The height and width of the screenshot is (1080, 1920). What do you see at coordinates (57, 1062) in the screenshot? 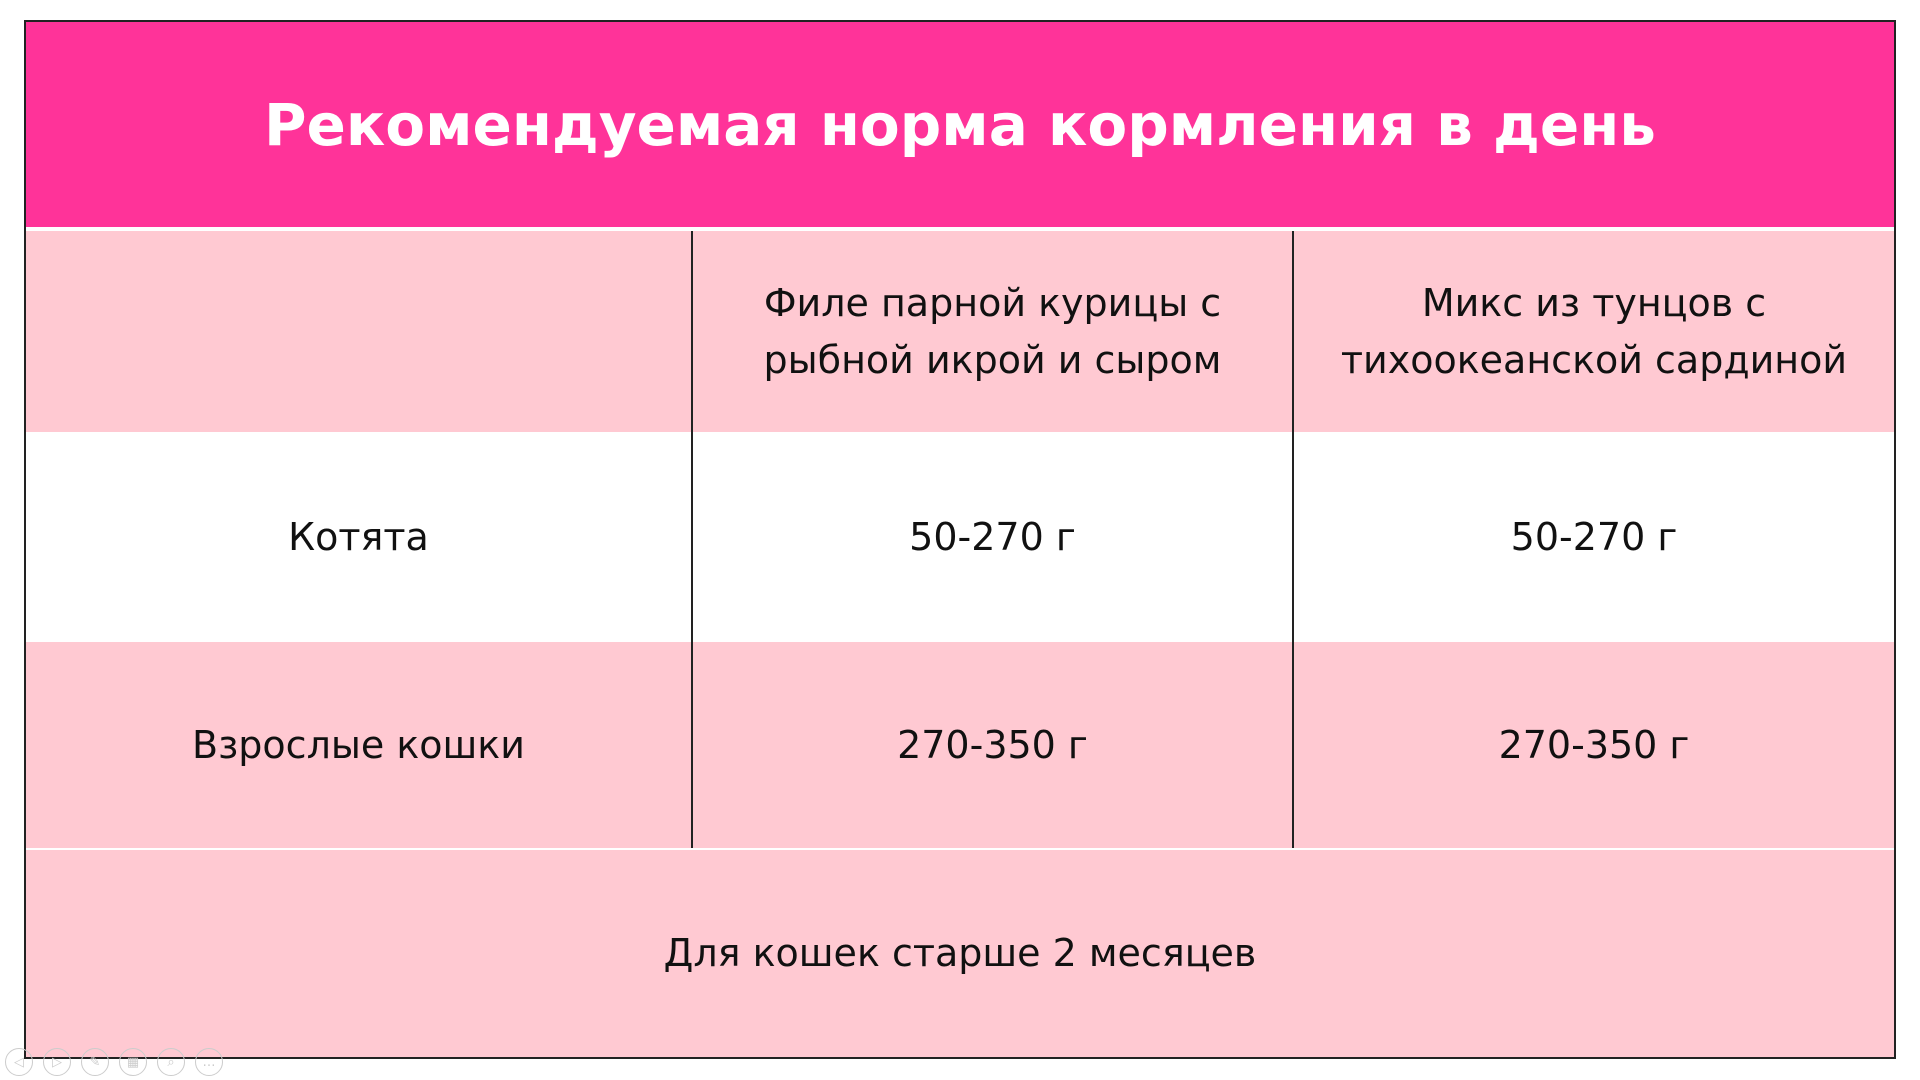
I see `next-icon: ▷` at bounding box center [57, 1062].